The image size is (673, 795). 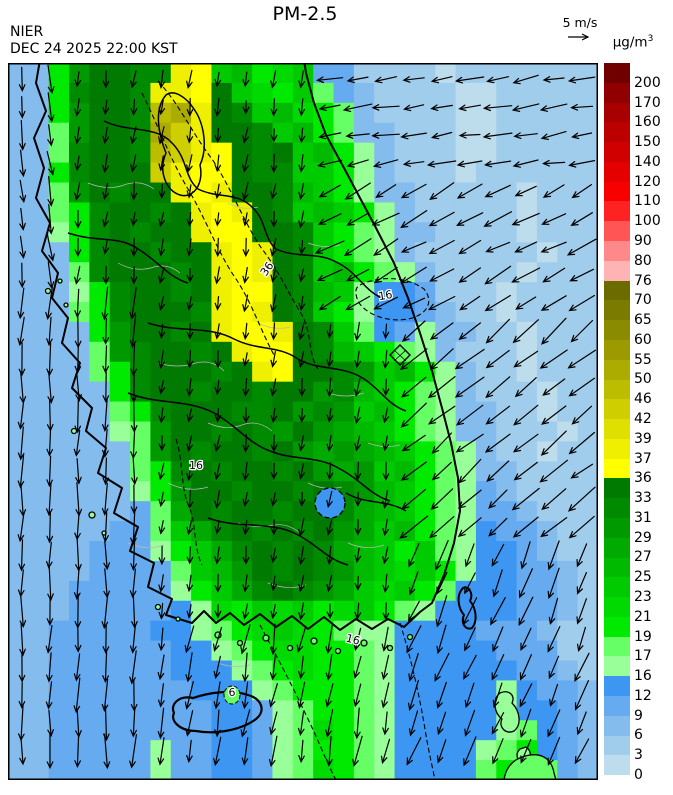 I want to click on jeju-contour-blob, so click(x=232, y=695).